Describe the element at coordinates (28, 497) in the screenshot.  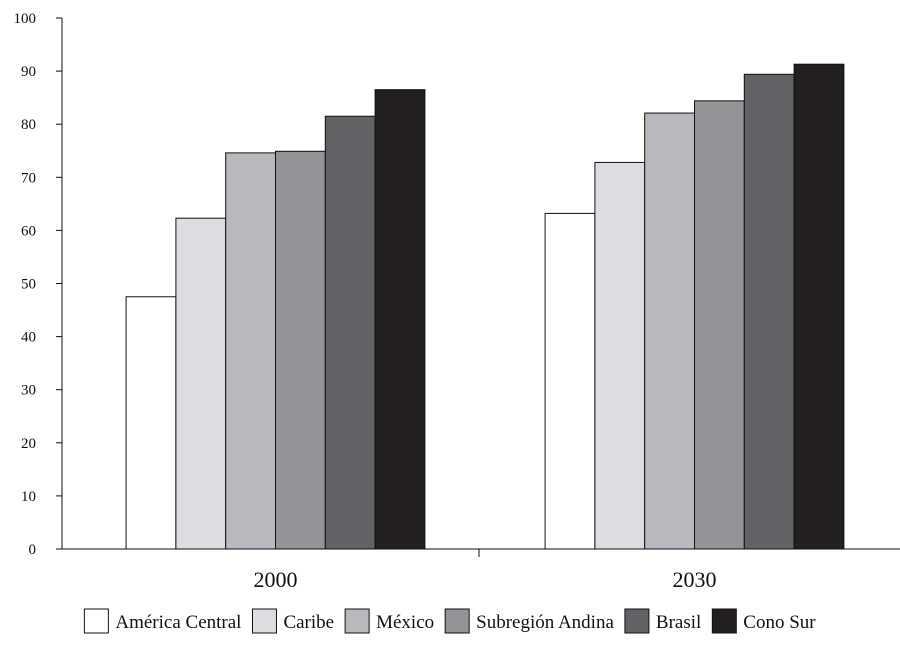
I see `y-tick-label: 10` at that location.